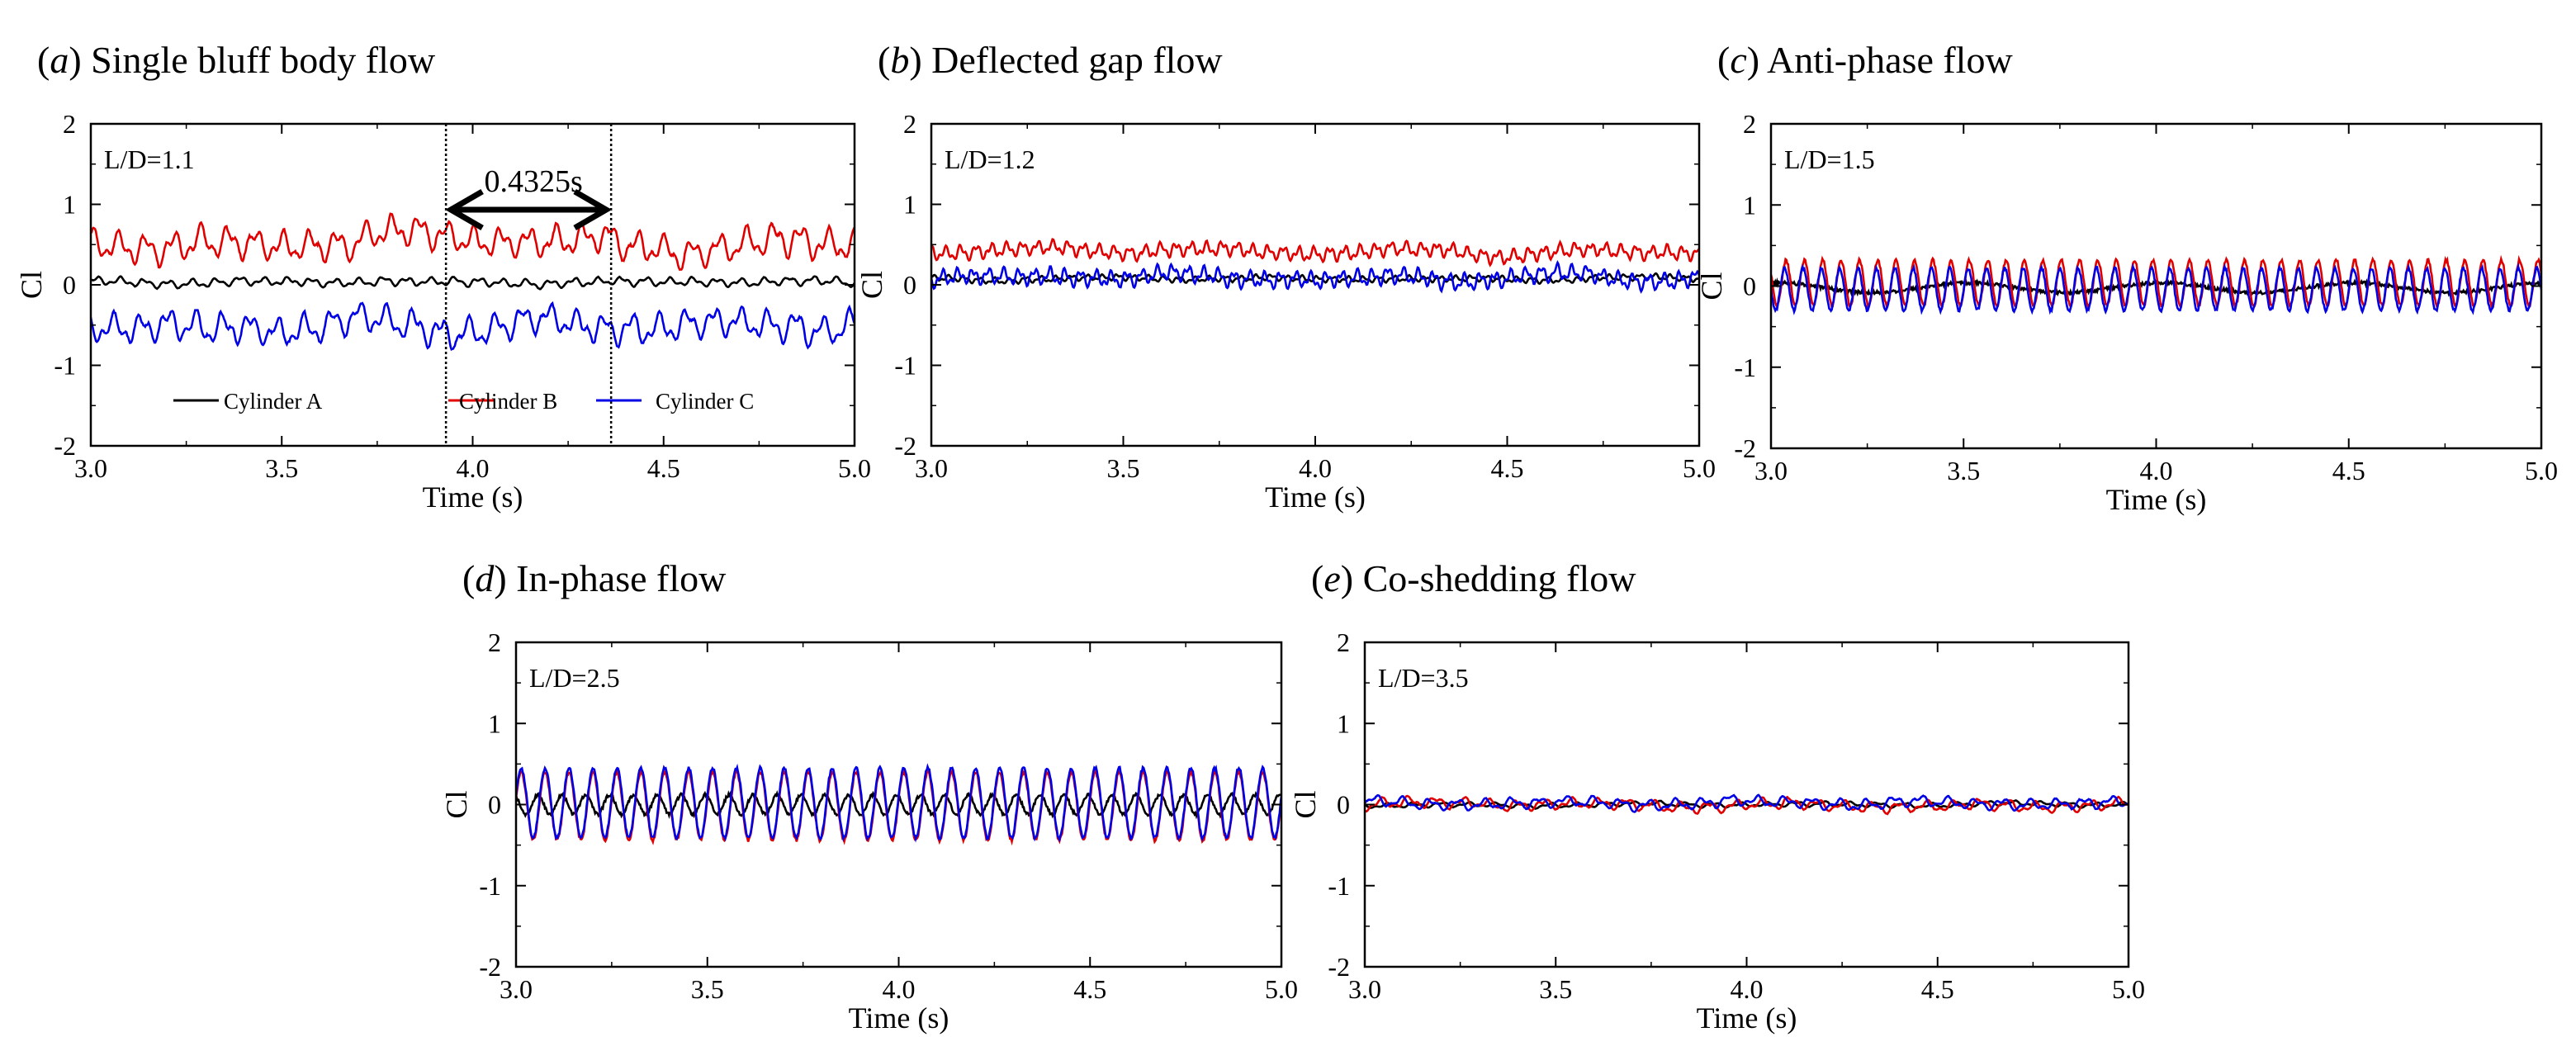  Describe the element at coordinates (464, 210) in the screenshot. I see `period-arrow-left-head` at that location.